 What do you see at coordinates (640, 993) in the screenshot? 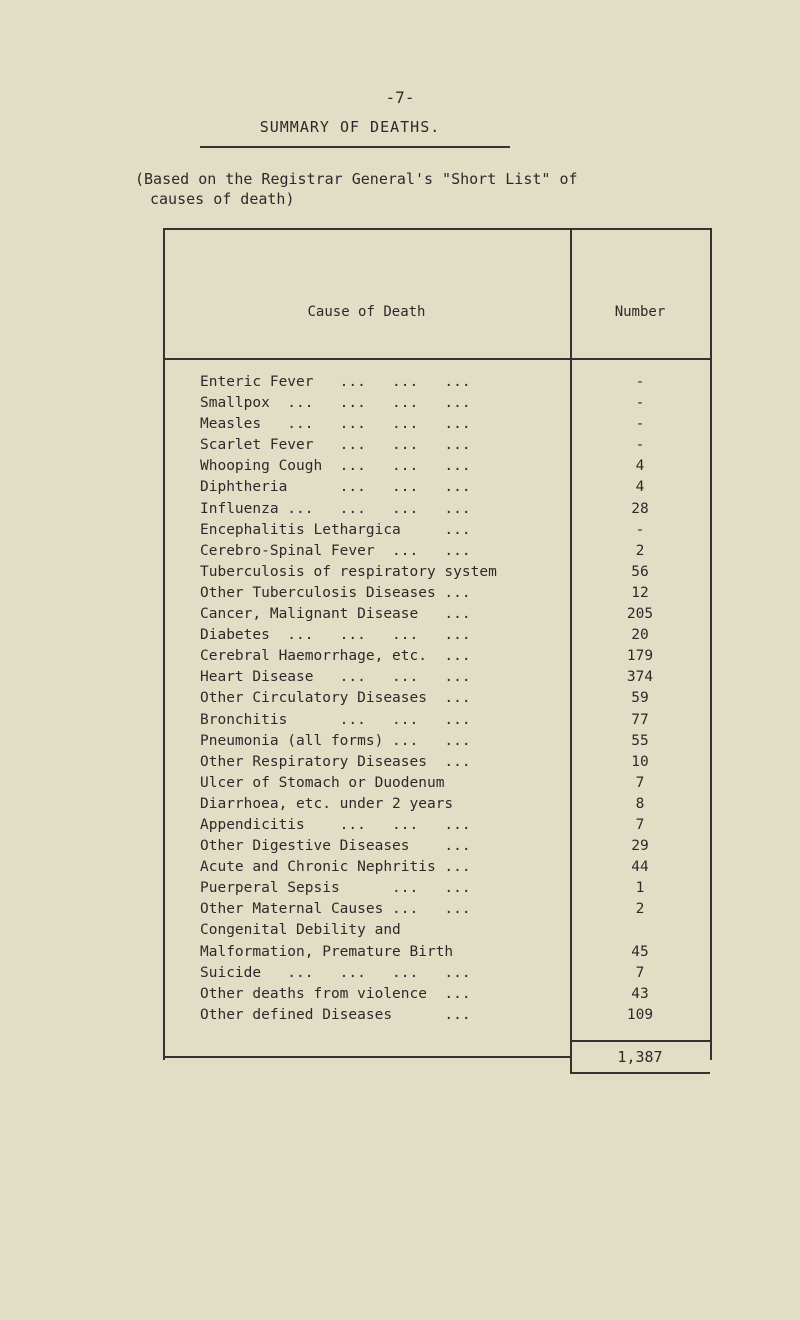
I see `number-cell: 43` at bounding box center [640, 993].